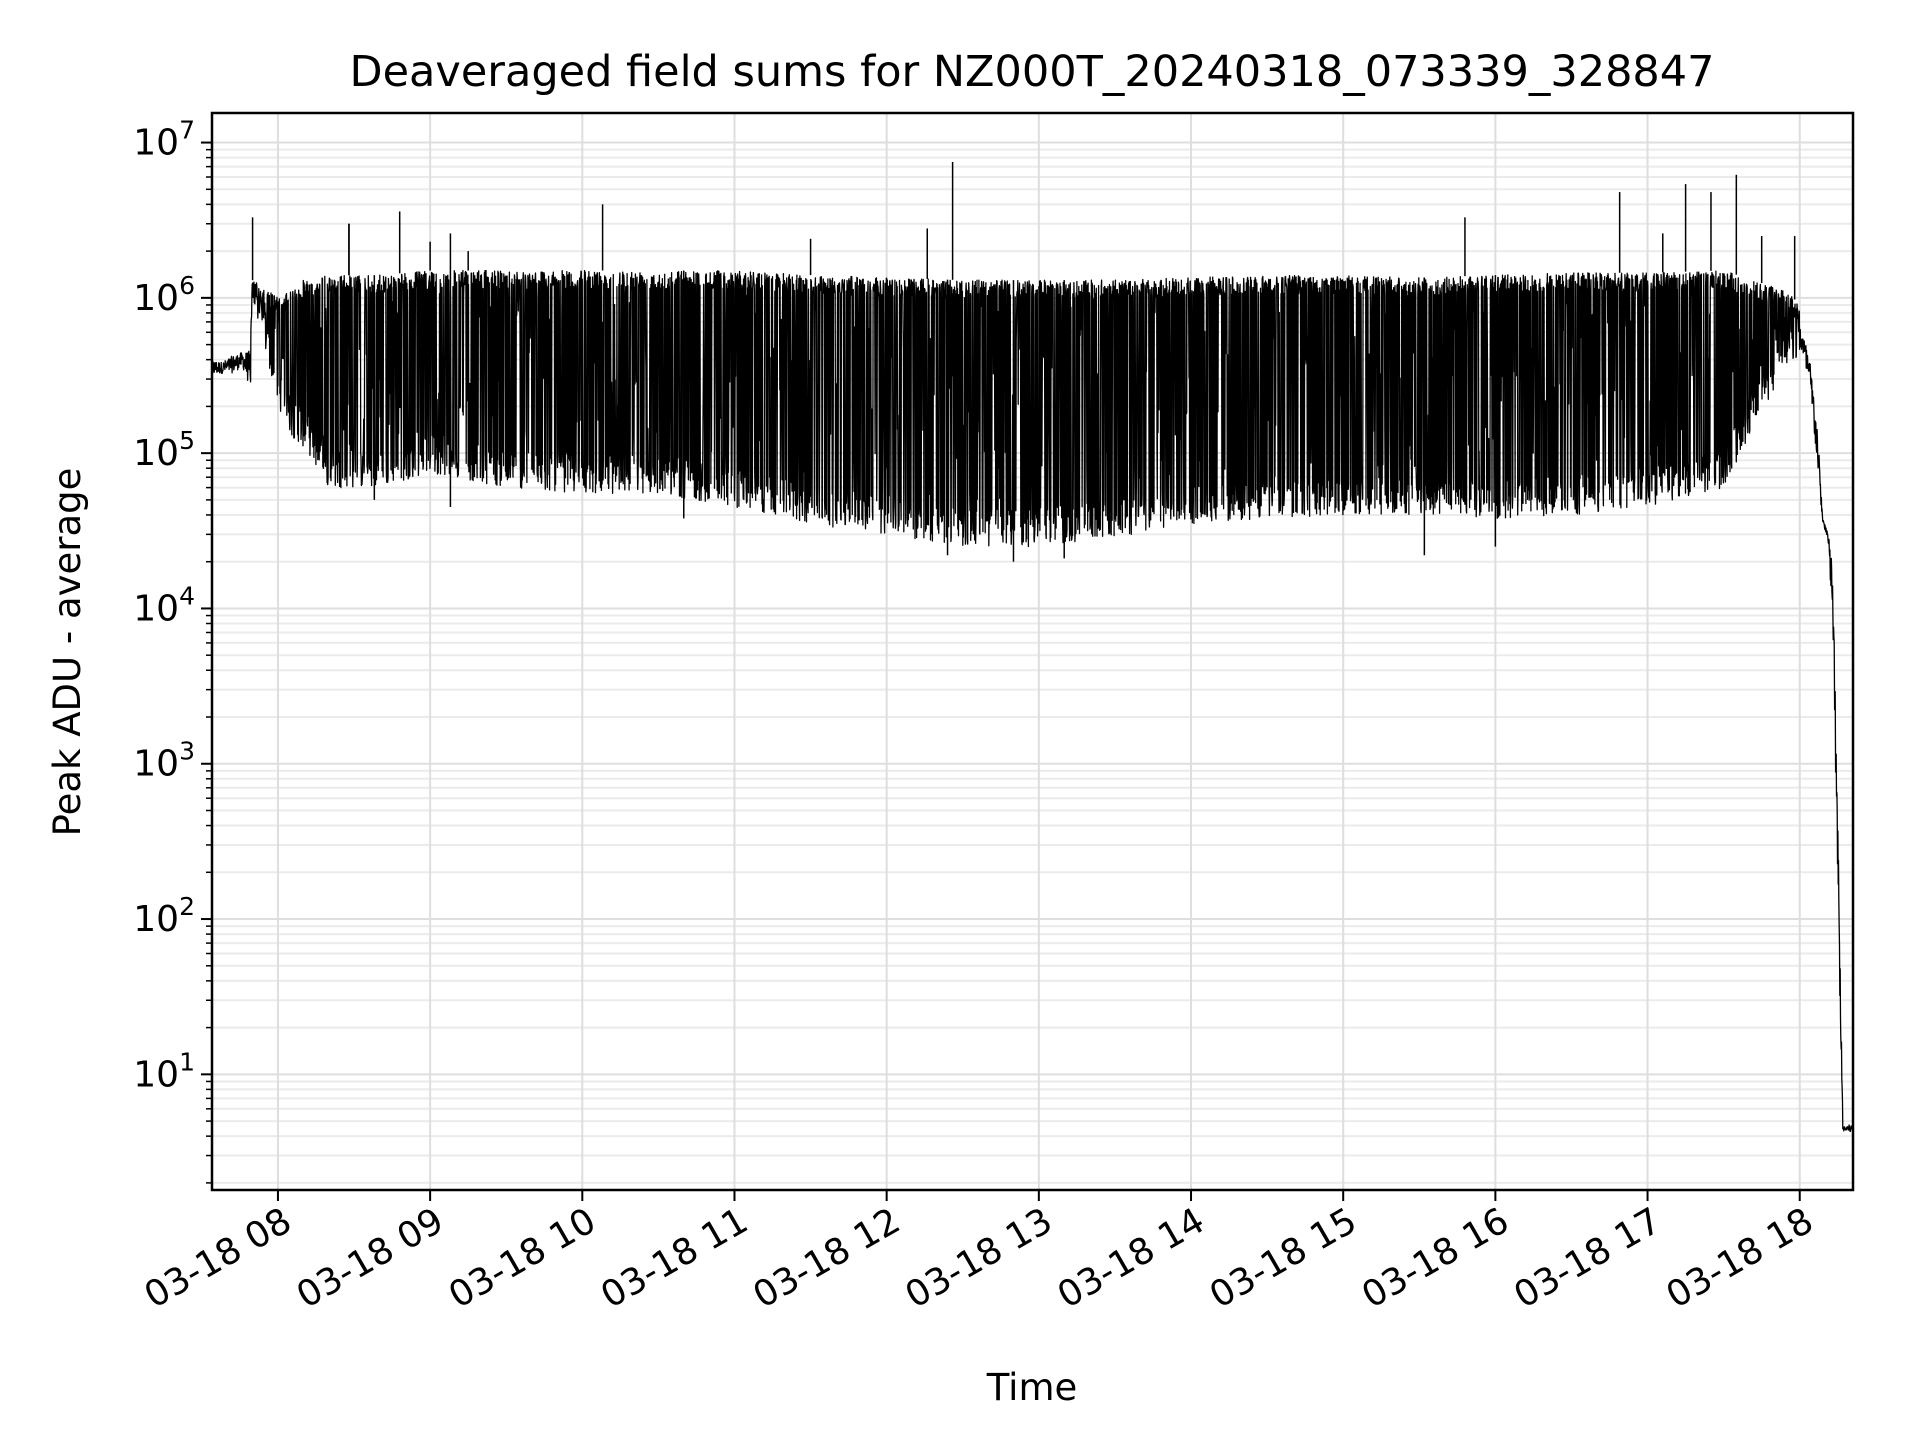  Describe the element at coordinates (172, 650) in the screenshot. I see `y-axis: 10¹ 10² 10³ 10⁴ 10⁵ 10⁶ 10⁷` at that location.